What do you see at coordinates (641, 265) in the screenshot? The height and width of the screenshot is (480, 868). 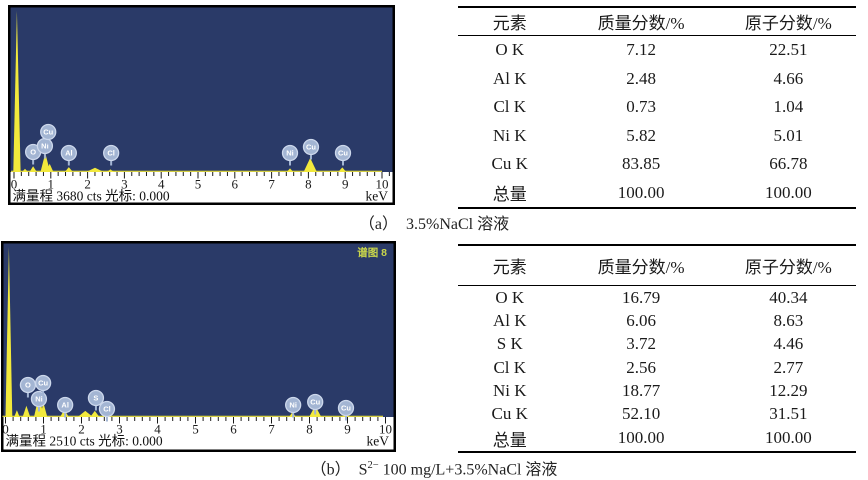 I see `col-header-mass-fraction: 质量分数/%` at bounding box center [641, 265].